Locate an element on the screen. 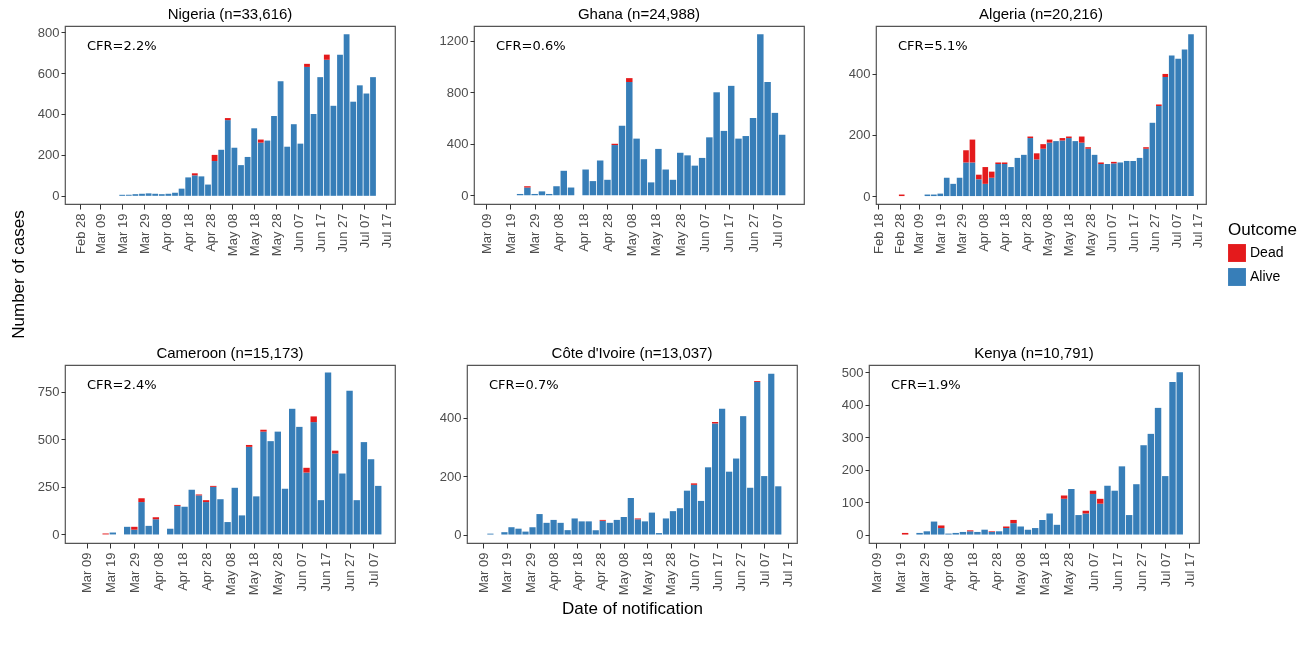 The image size is (1312, 668). chart-title: Algeria (n=20,216) is located at coordinates (1041, 13).